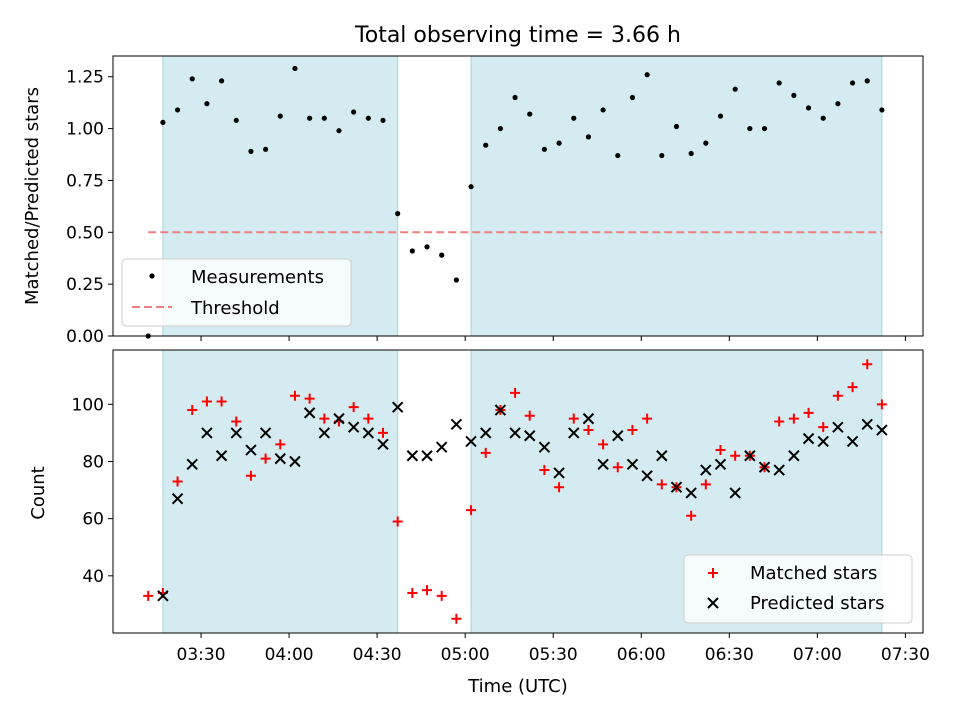  I want to click on legend-matched-label: Matched stars, so click(813, 573).